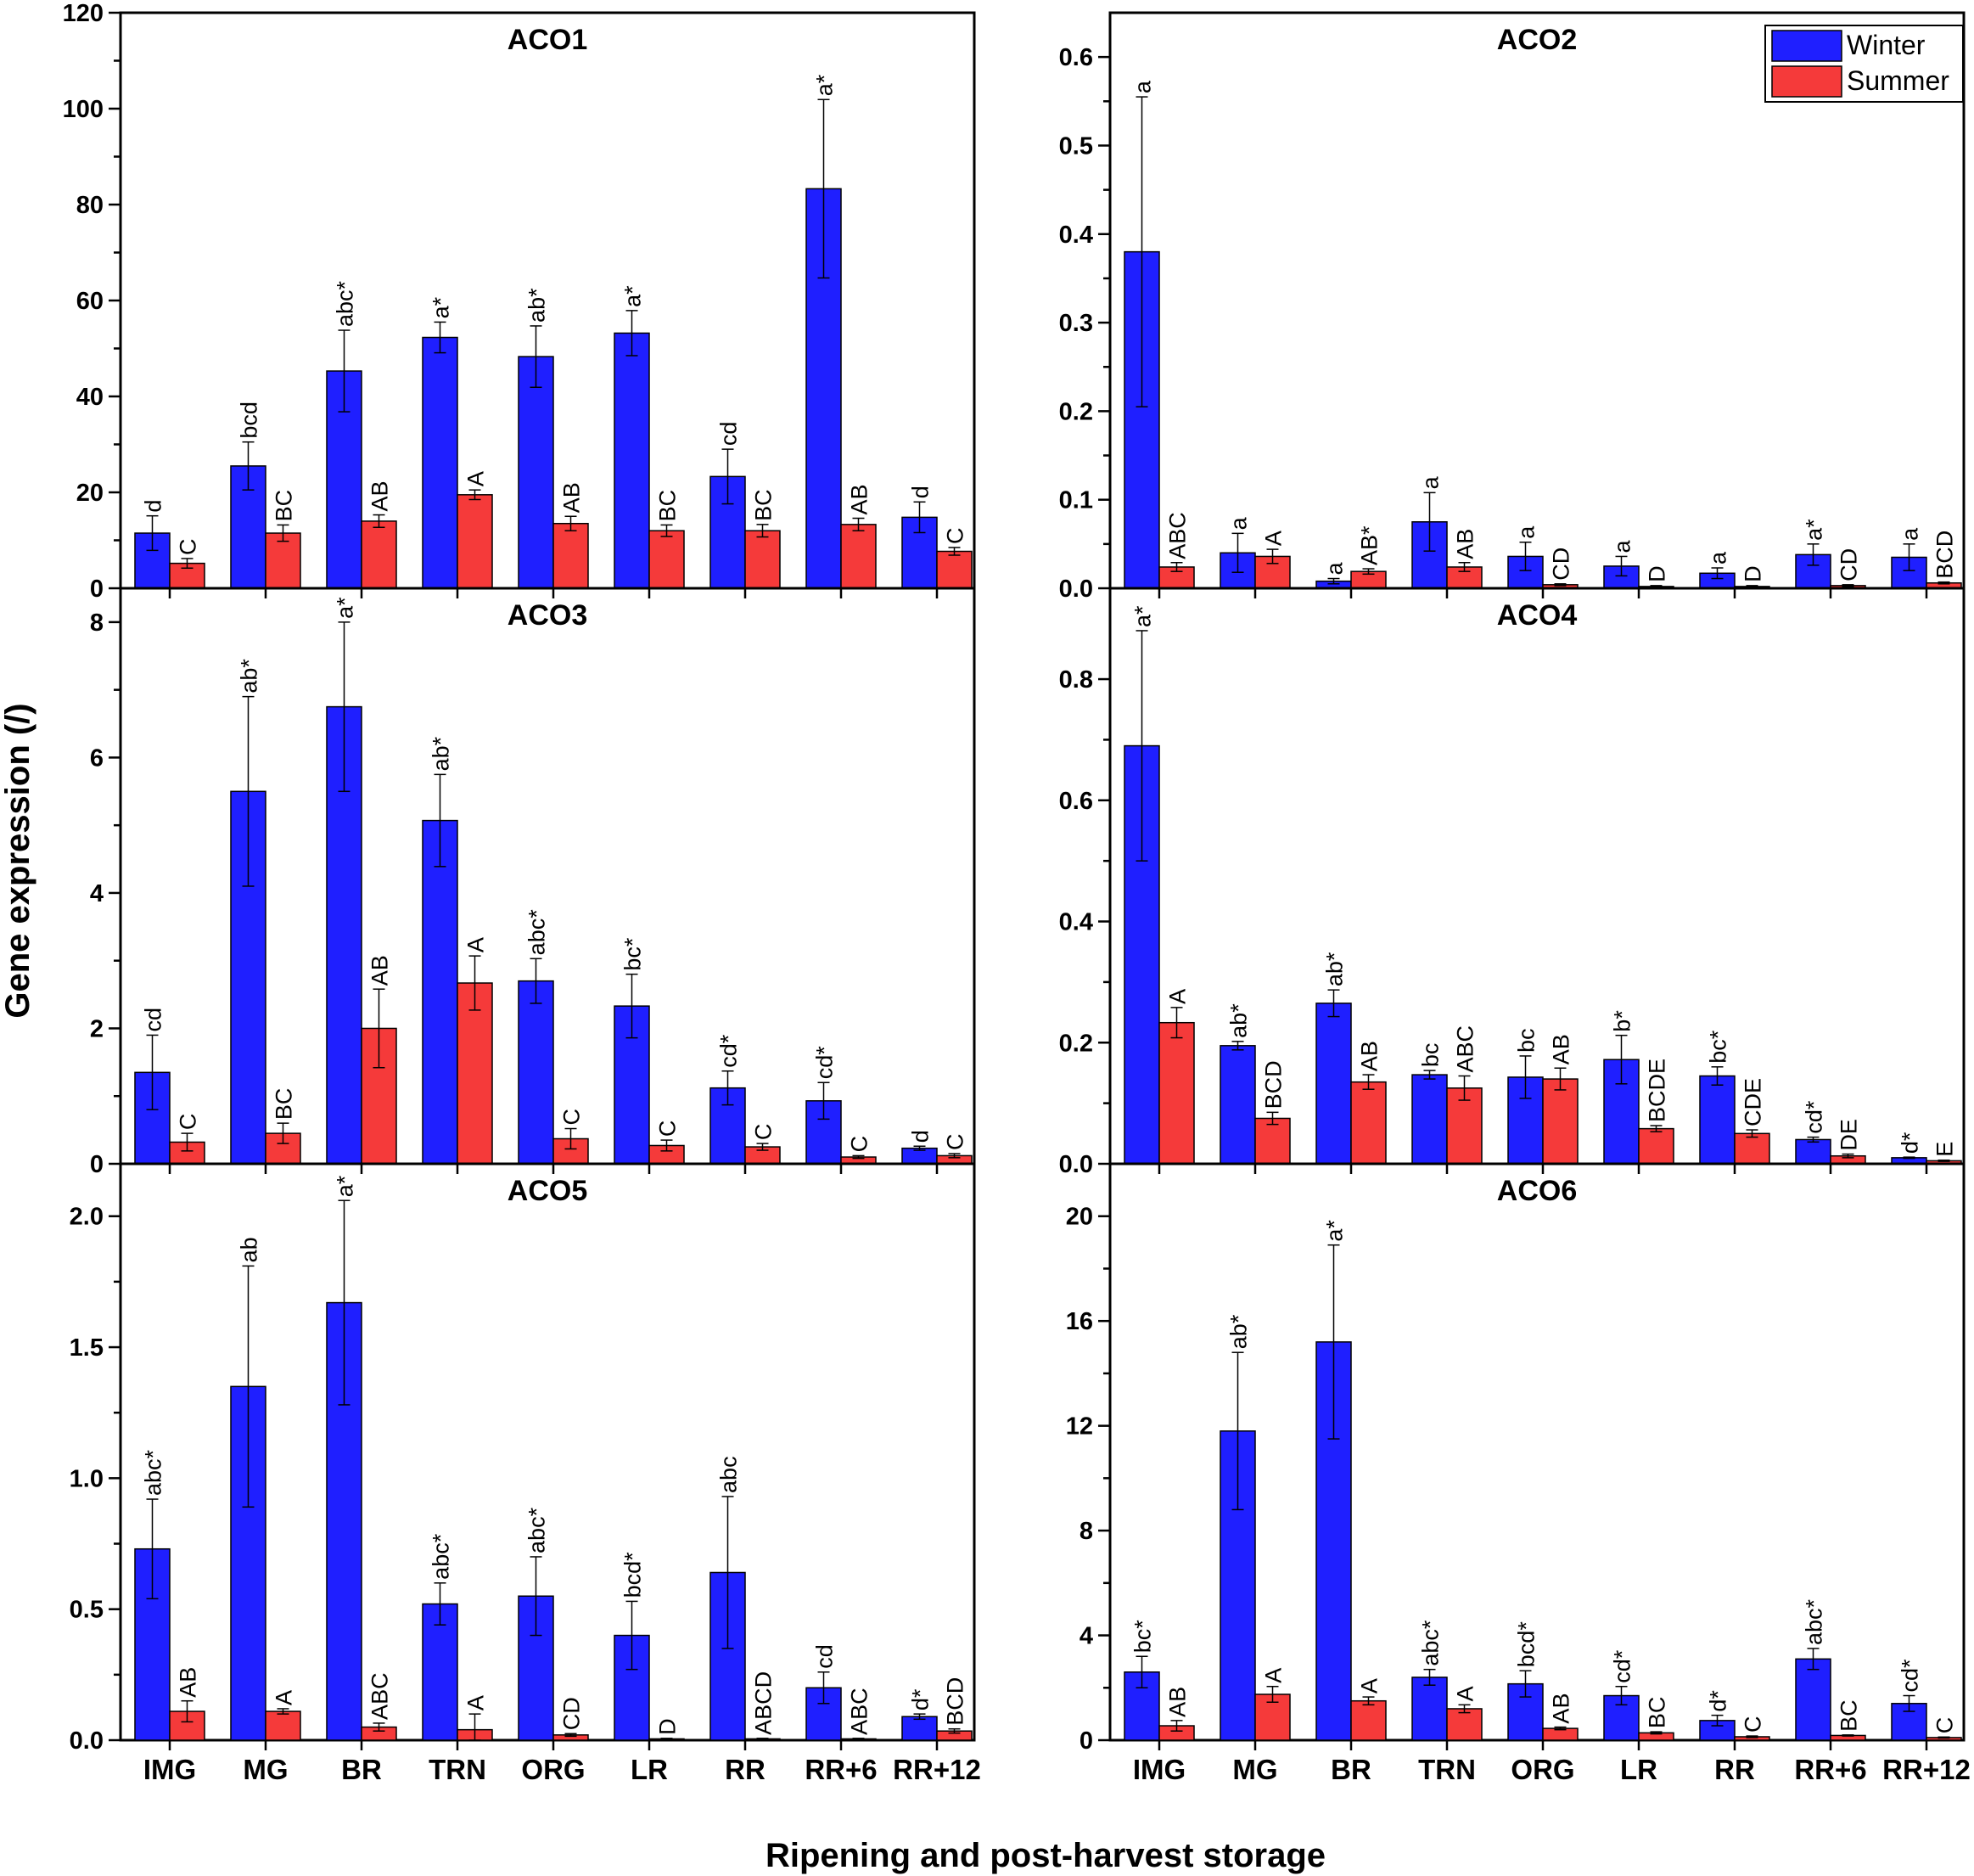  What do you see at coordinates (1537, 1191) in the screenshot?
I see `panel-title: ACO6` at bounding box center [1537, 1191].